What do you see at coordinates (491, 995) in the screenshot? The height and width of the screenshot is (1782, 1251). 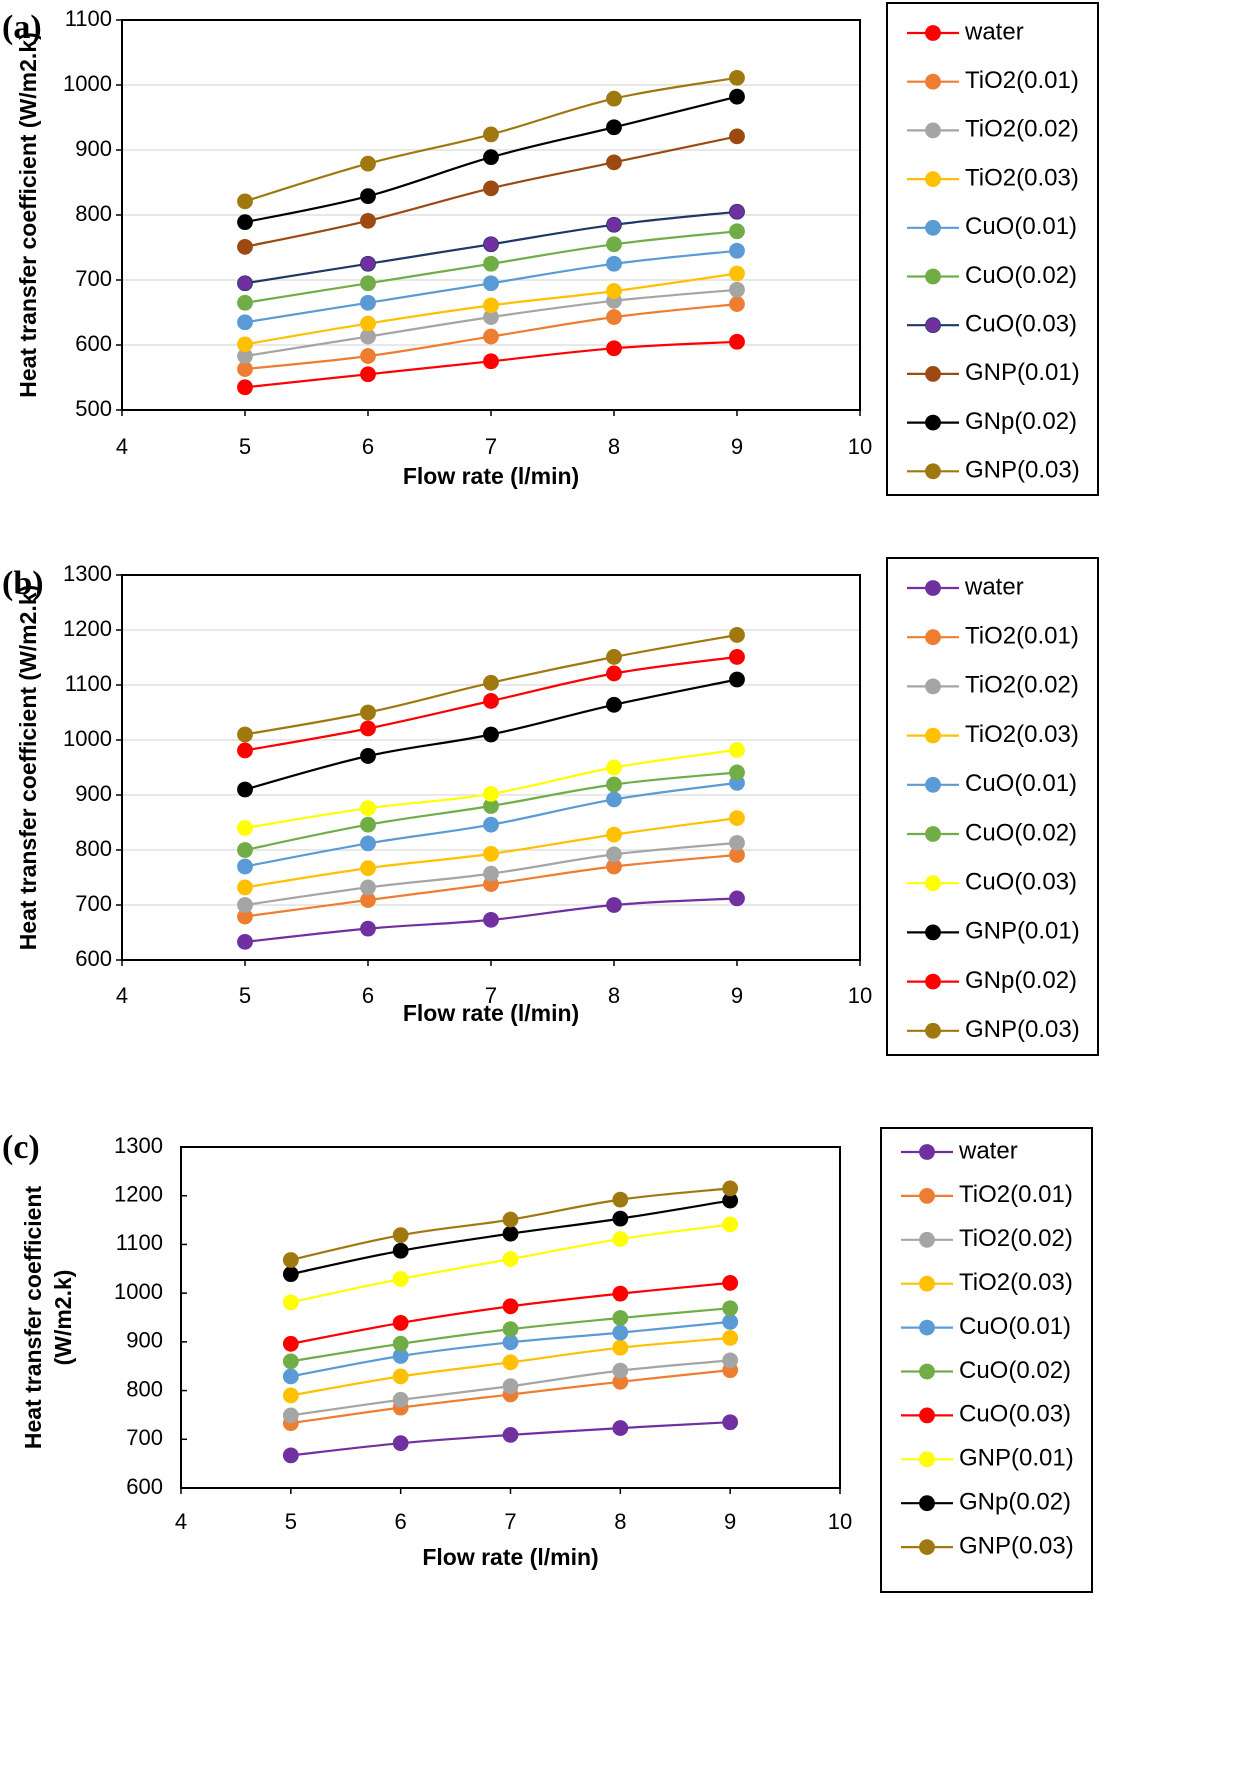 I see `x-tick-label: 7` at bounding box center [491, 995].